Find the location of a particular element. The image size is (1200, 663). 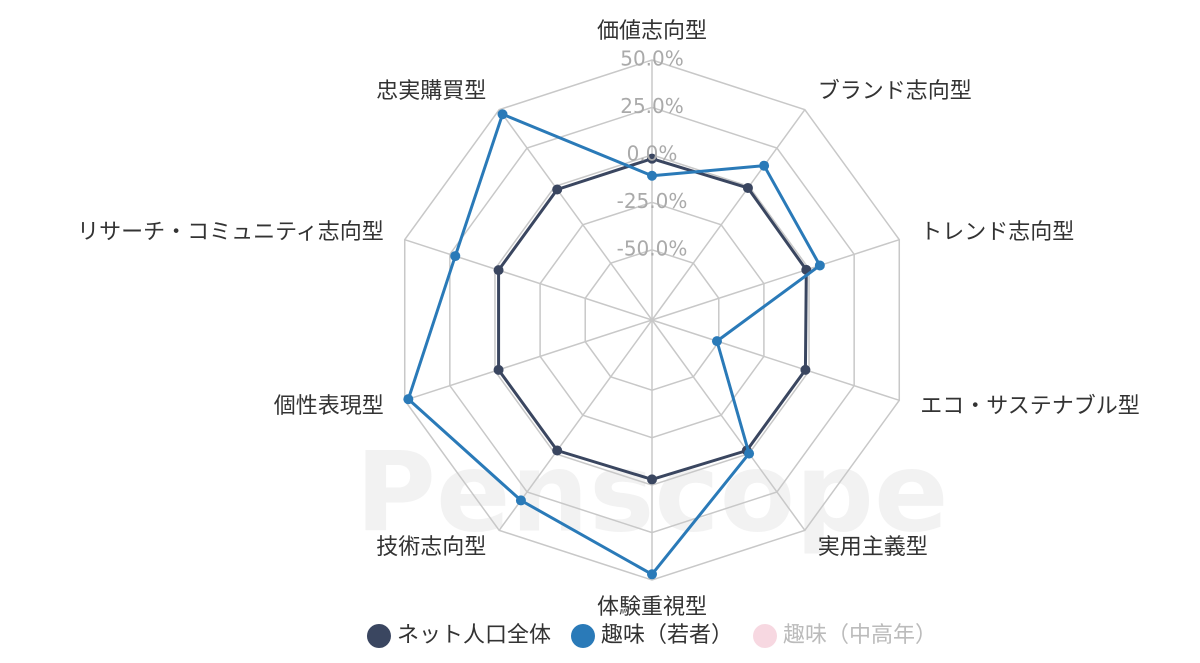

axis-label: トレンド志向型 is located at coordinates (997, 232).